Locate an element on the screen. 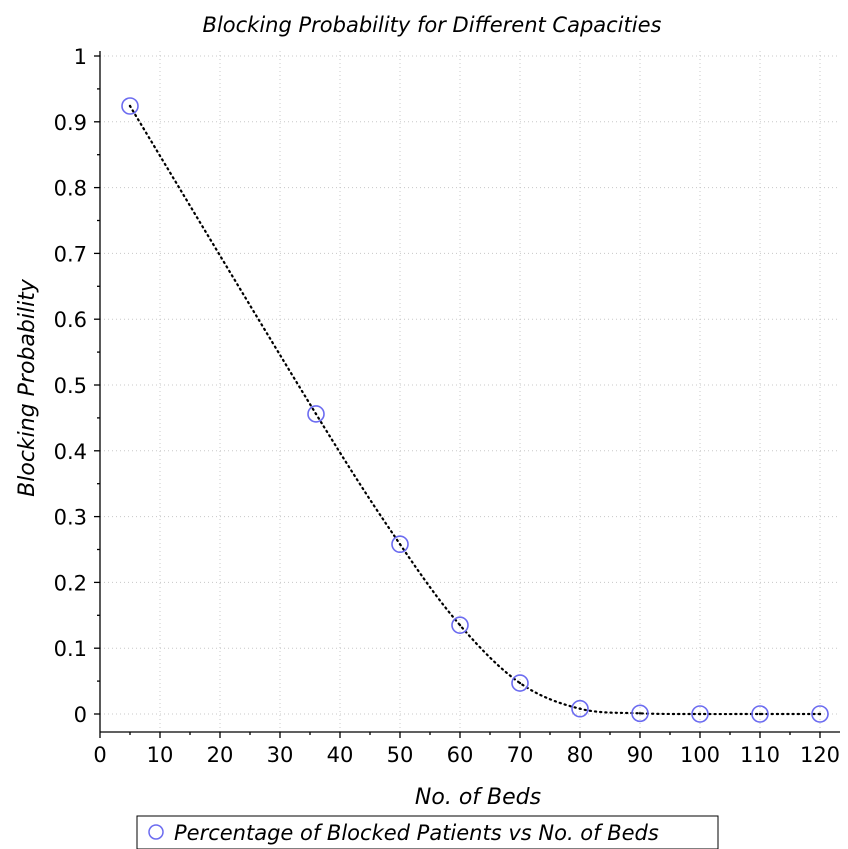 The image size is (848, 849). x-tick-label: 30 is located at coordinates (280, 755).